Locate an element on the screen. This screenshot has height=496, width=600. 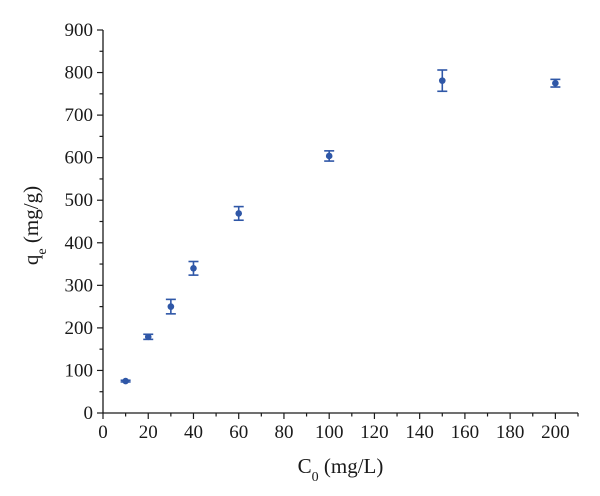
y-tick-label: 700 is located at coordinates (79, 115).